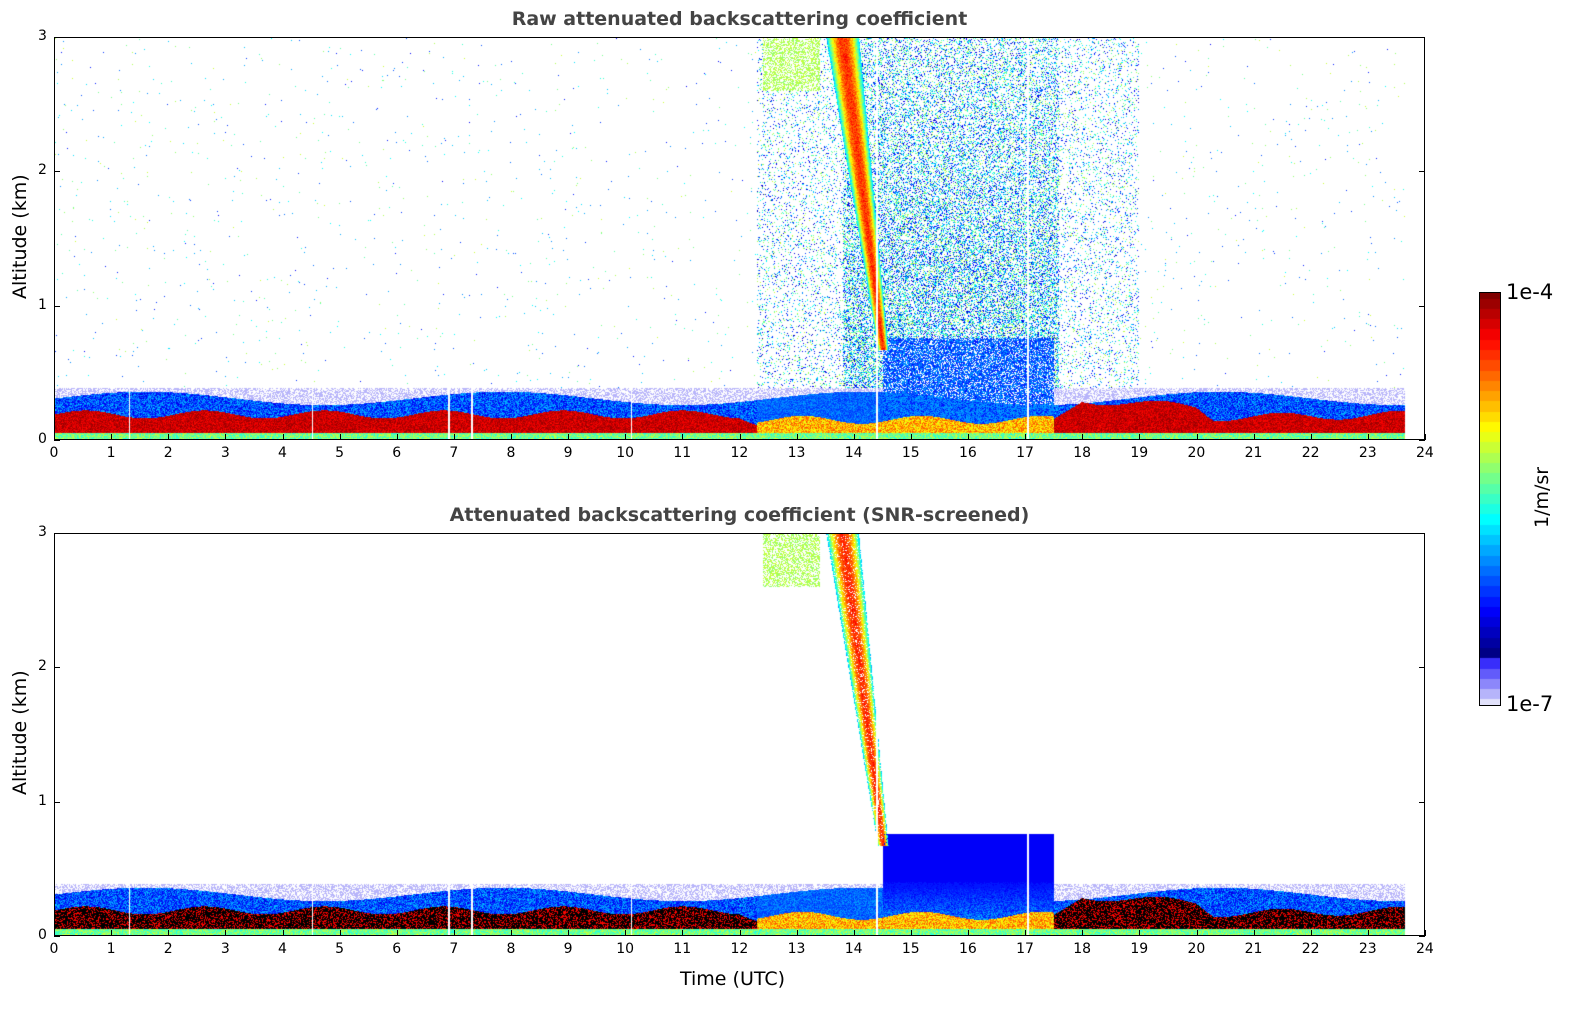 This screenshot has width=1595, height=1020. What do you see at coordinates (568, 453) in the screenshot?
I see `x-tick-label: 9` at bounding box center [568, 453].